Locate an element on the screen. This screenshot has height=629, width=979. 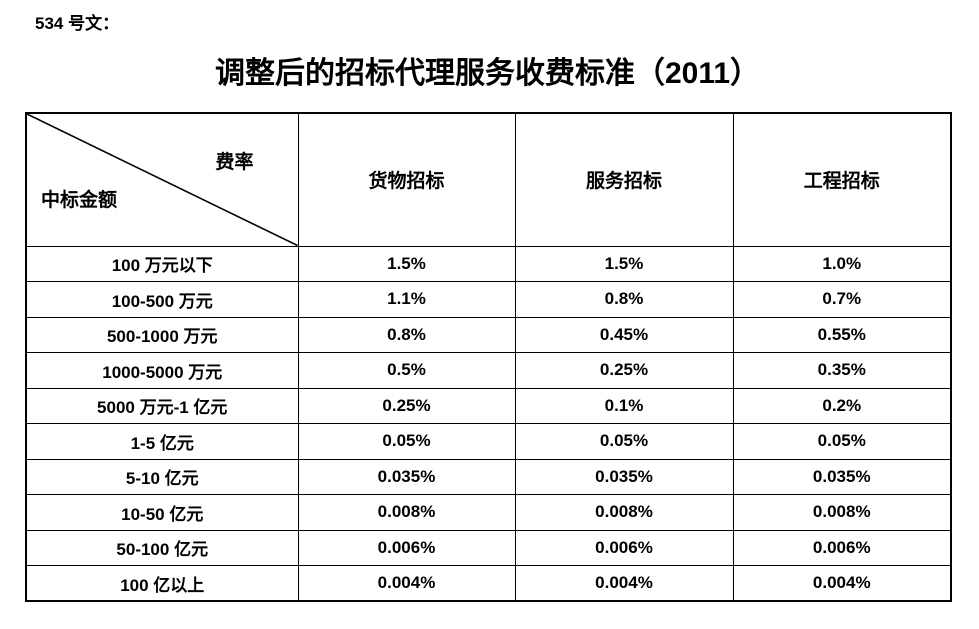
rate-cell: 0.35% is located at coordinates (842, 370).